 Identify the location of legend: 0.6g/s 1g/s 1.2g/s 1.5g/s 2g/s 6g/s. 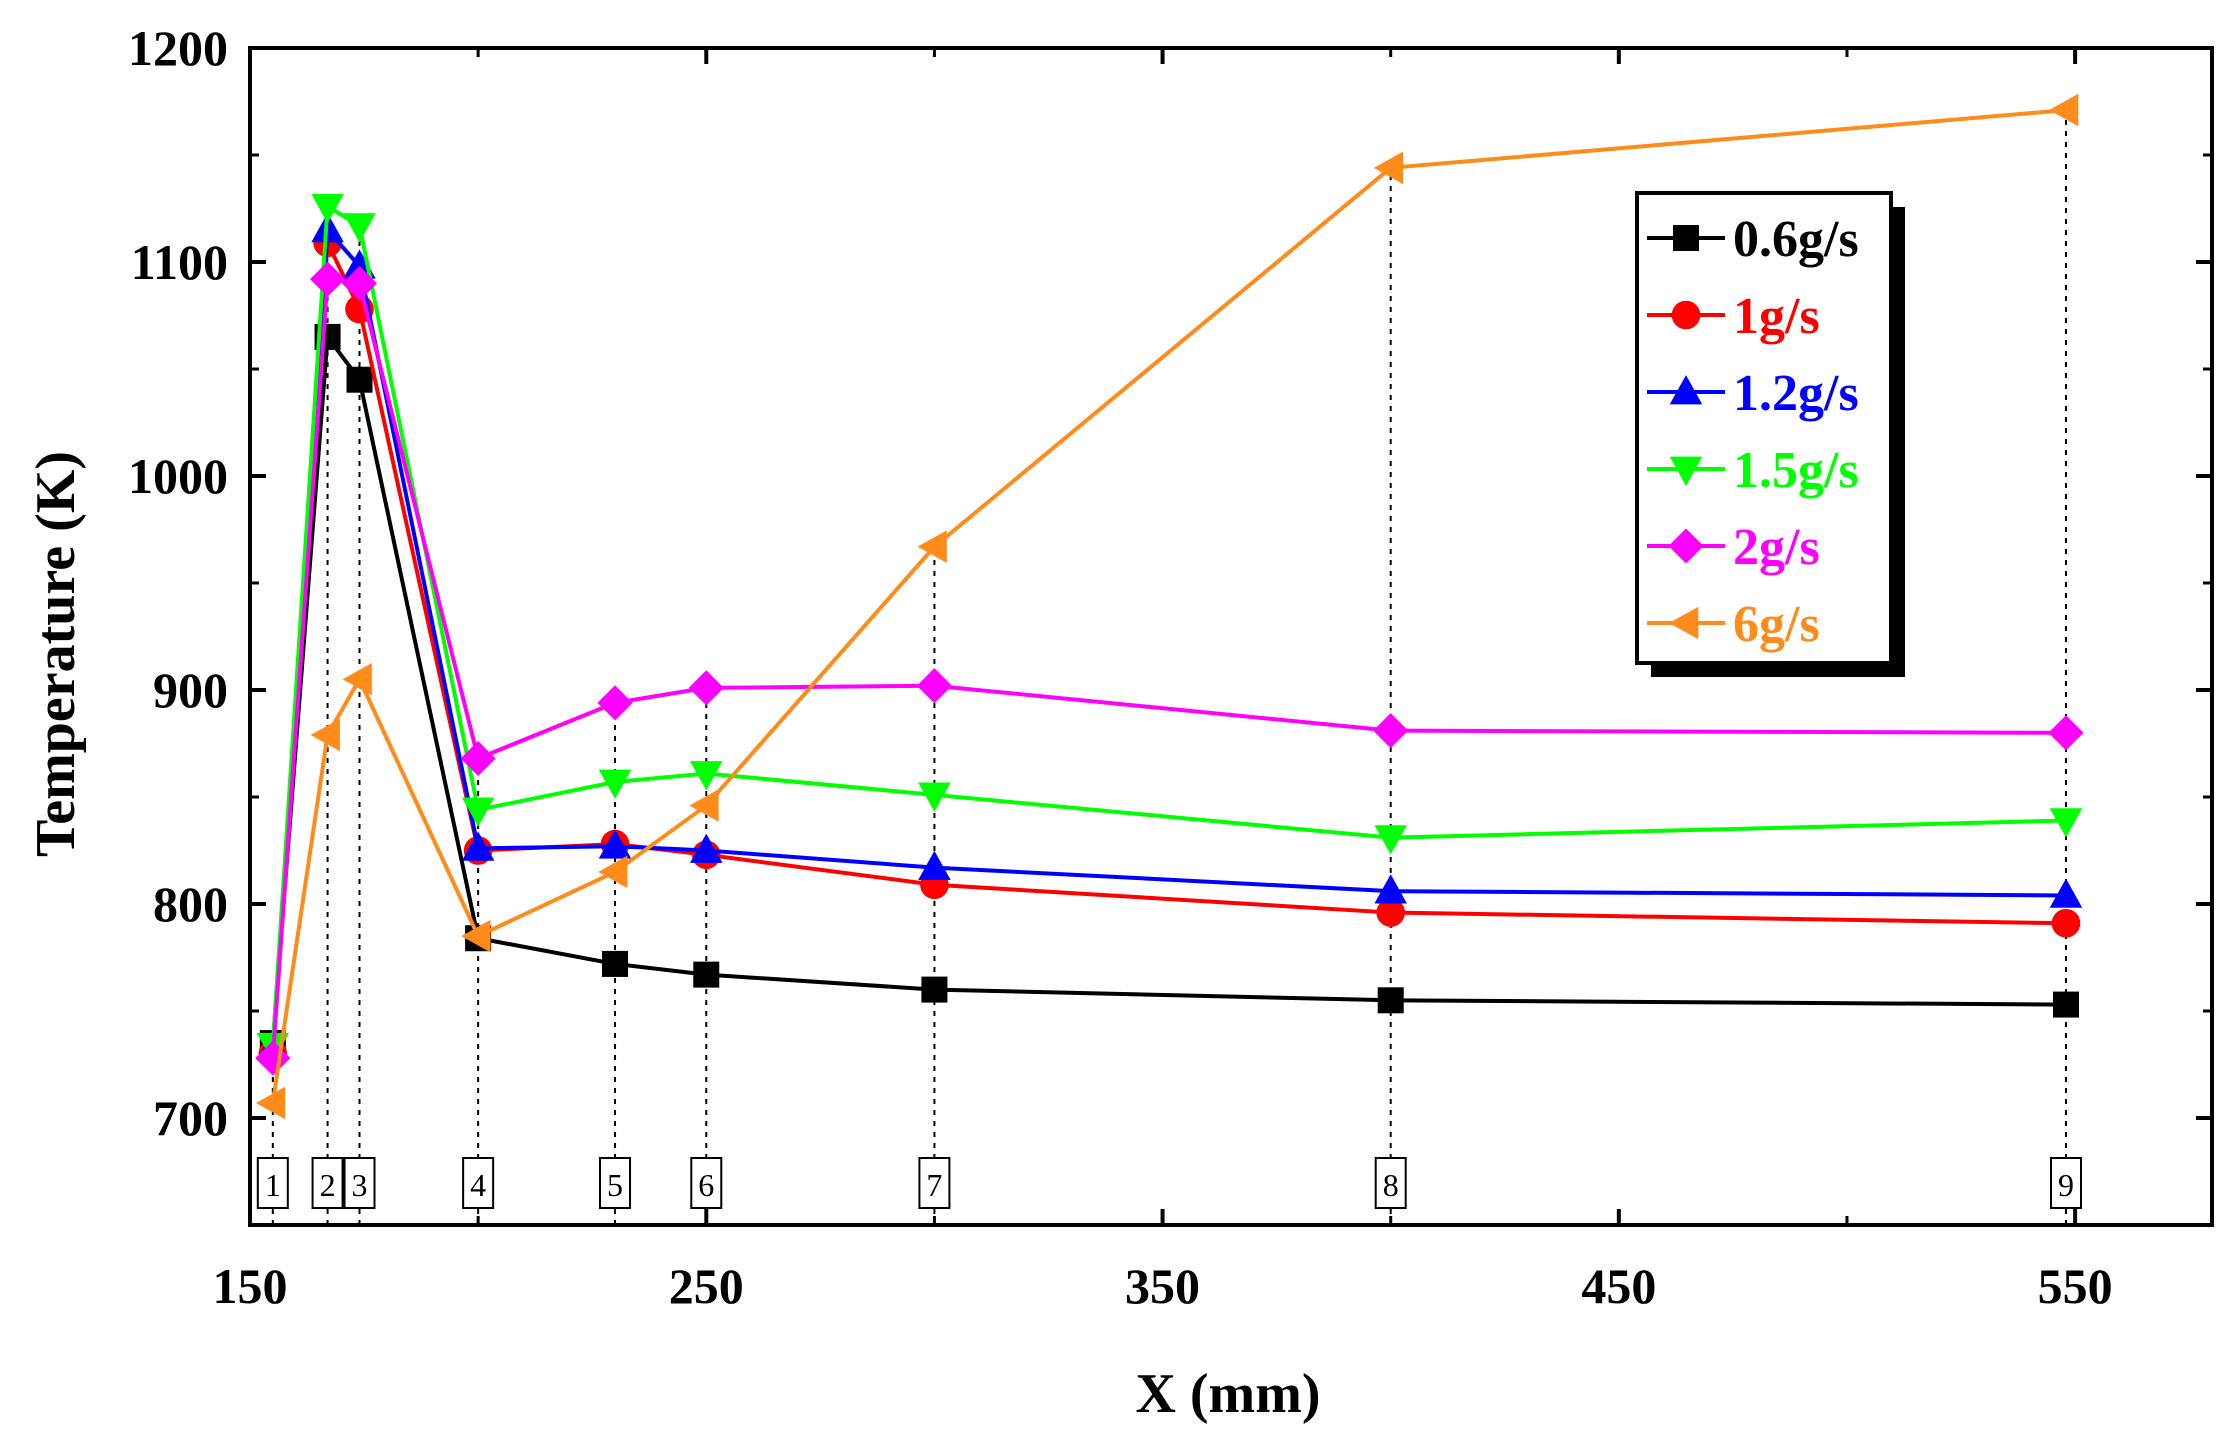
(1770, 434).